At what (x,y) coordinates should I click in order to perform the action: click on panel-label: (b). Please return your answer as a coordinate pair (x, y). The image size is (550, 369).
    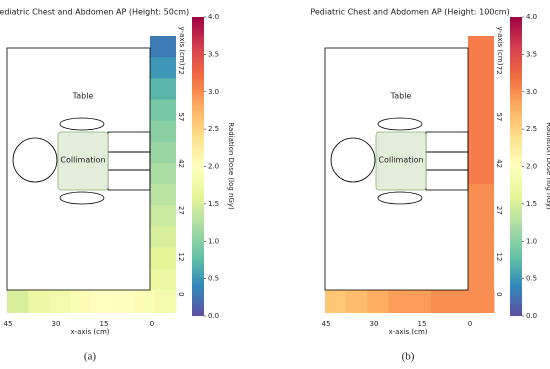
    Looking at the image, I should click on (408, 357).